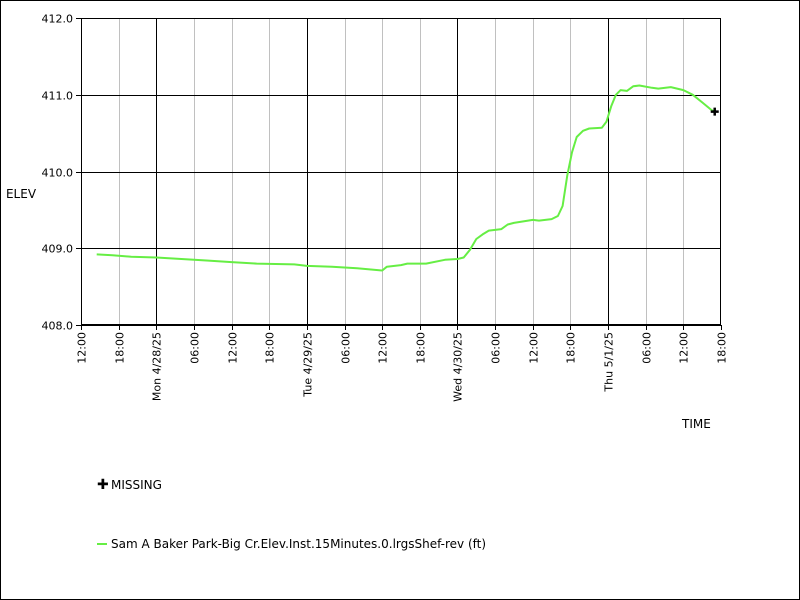  What do you see at coordinates (458, 367) in the screenshot?
I see `x-tick-label: Wed 4/30/25` at bounding box center [458, 367].